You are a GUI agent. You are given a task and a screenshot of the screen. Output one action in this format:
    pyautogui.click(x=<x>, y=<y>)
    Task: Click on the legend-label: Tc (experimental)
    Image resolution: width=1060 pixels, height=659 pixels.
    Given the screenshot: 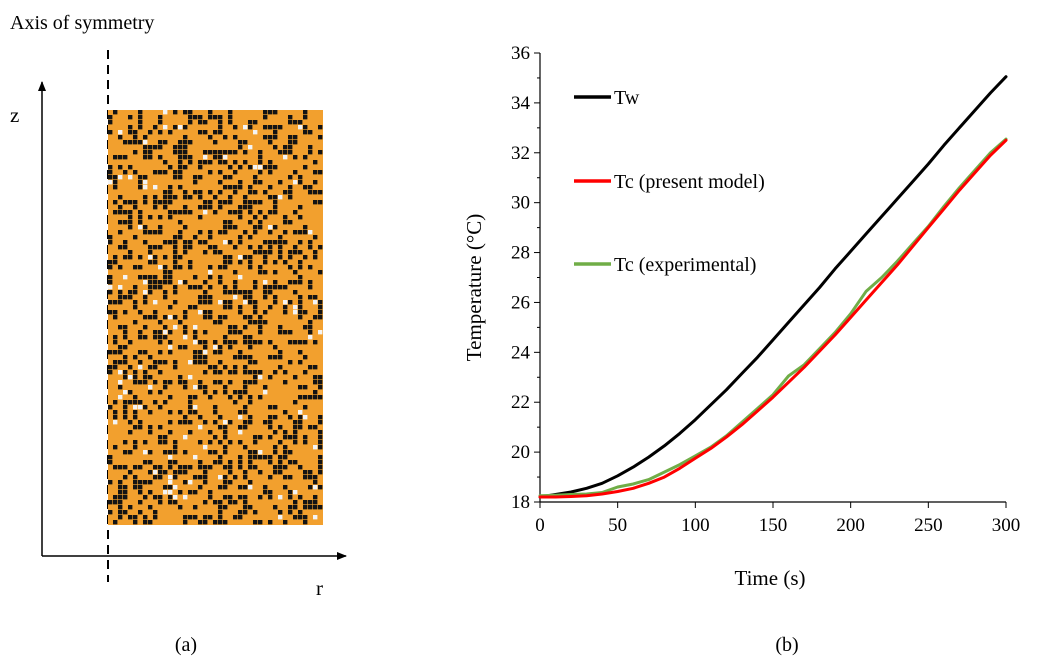 What is the action you would take?
    pyautogui.click(x=685, y=265)
    